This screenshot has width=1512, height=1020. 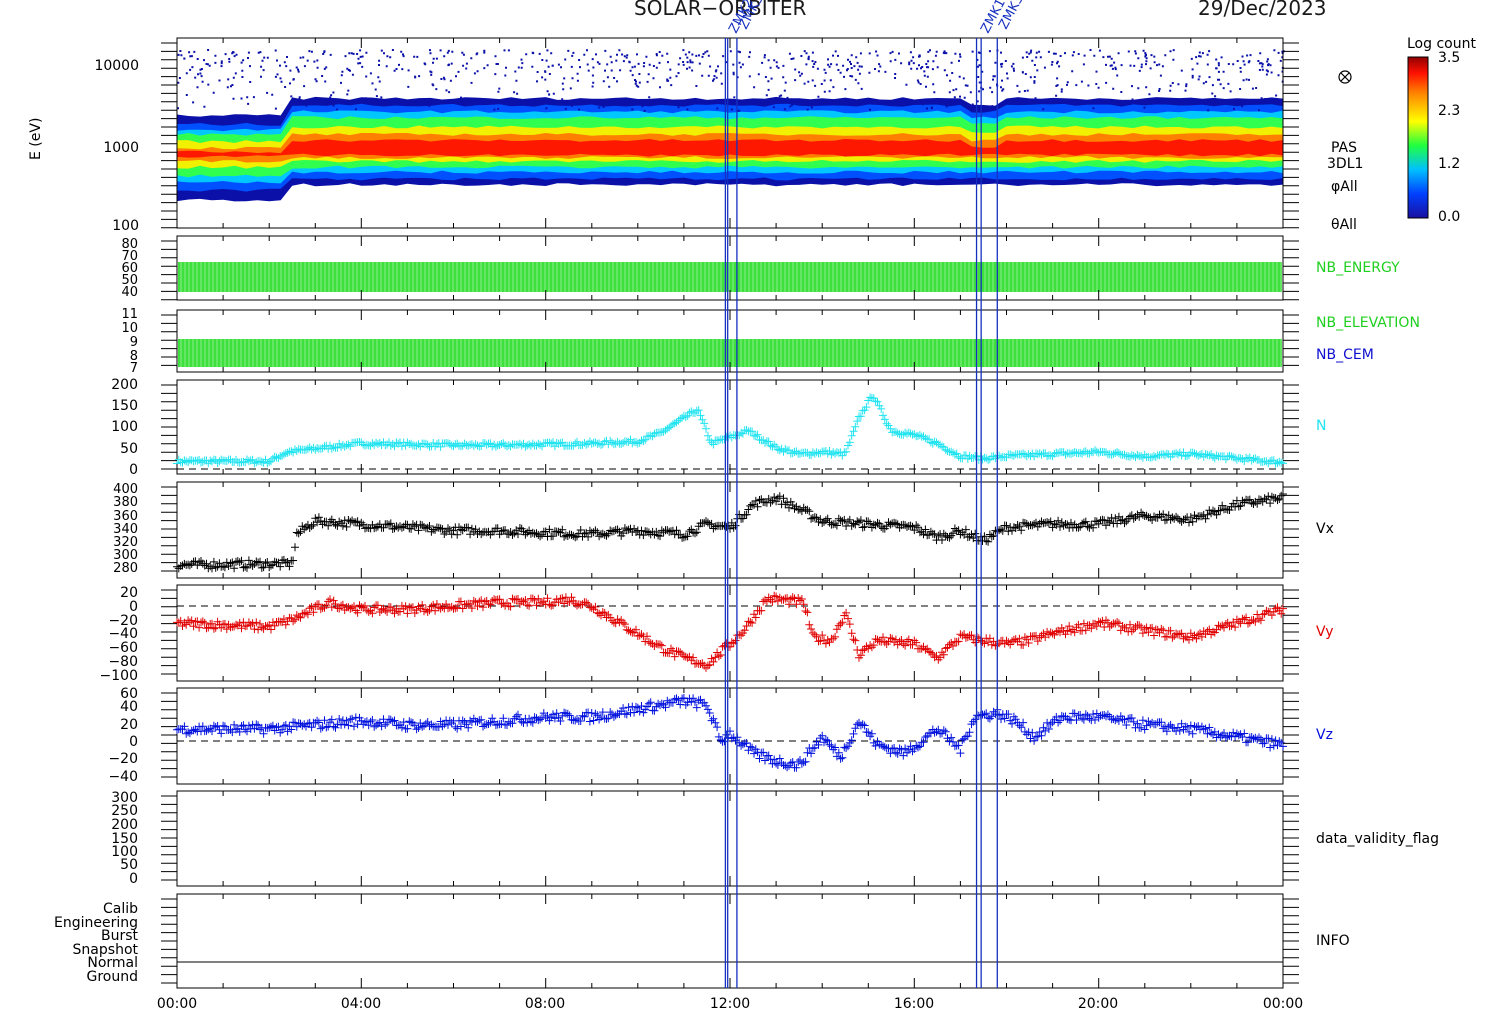 I want to click on energy-panel: 80 70 60 50 40 NB_ENERGY, so click(x=760, y=268).